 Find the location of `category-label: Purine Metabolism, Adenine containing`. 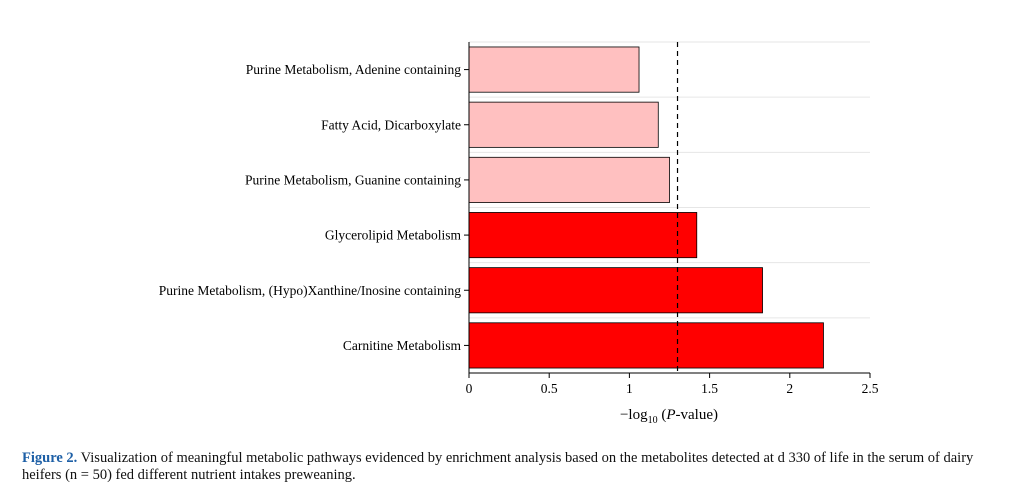

category-label: Purine Metabolism, Adenine containing is located at coordinates (353, 69).